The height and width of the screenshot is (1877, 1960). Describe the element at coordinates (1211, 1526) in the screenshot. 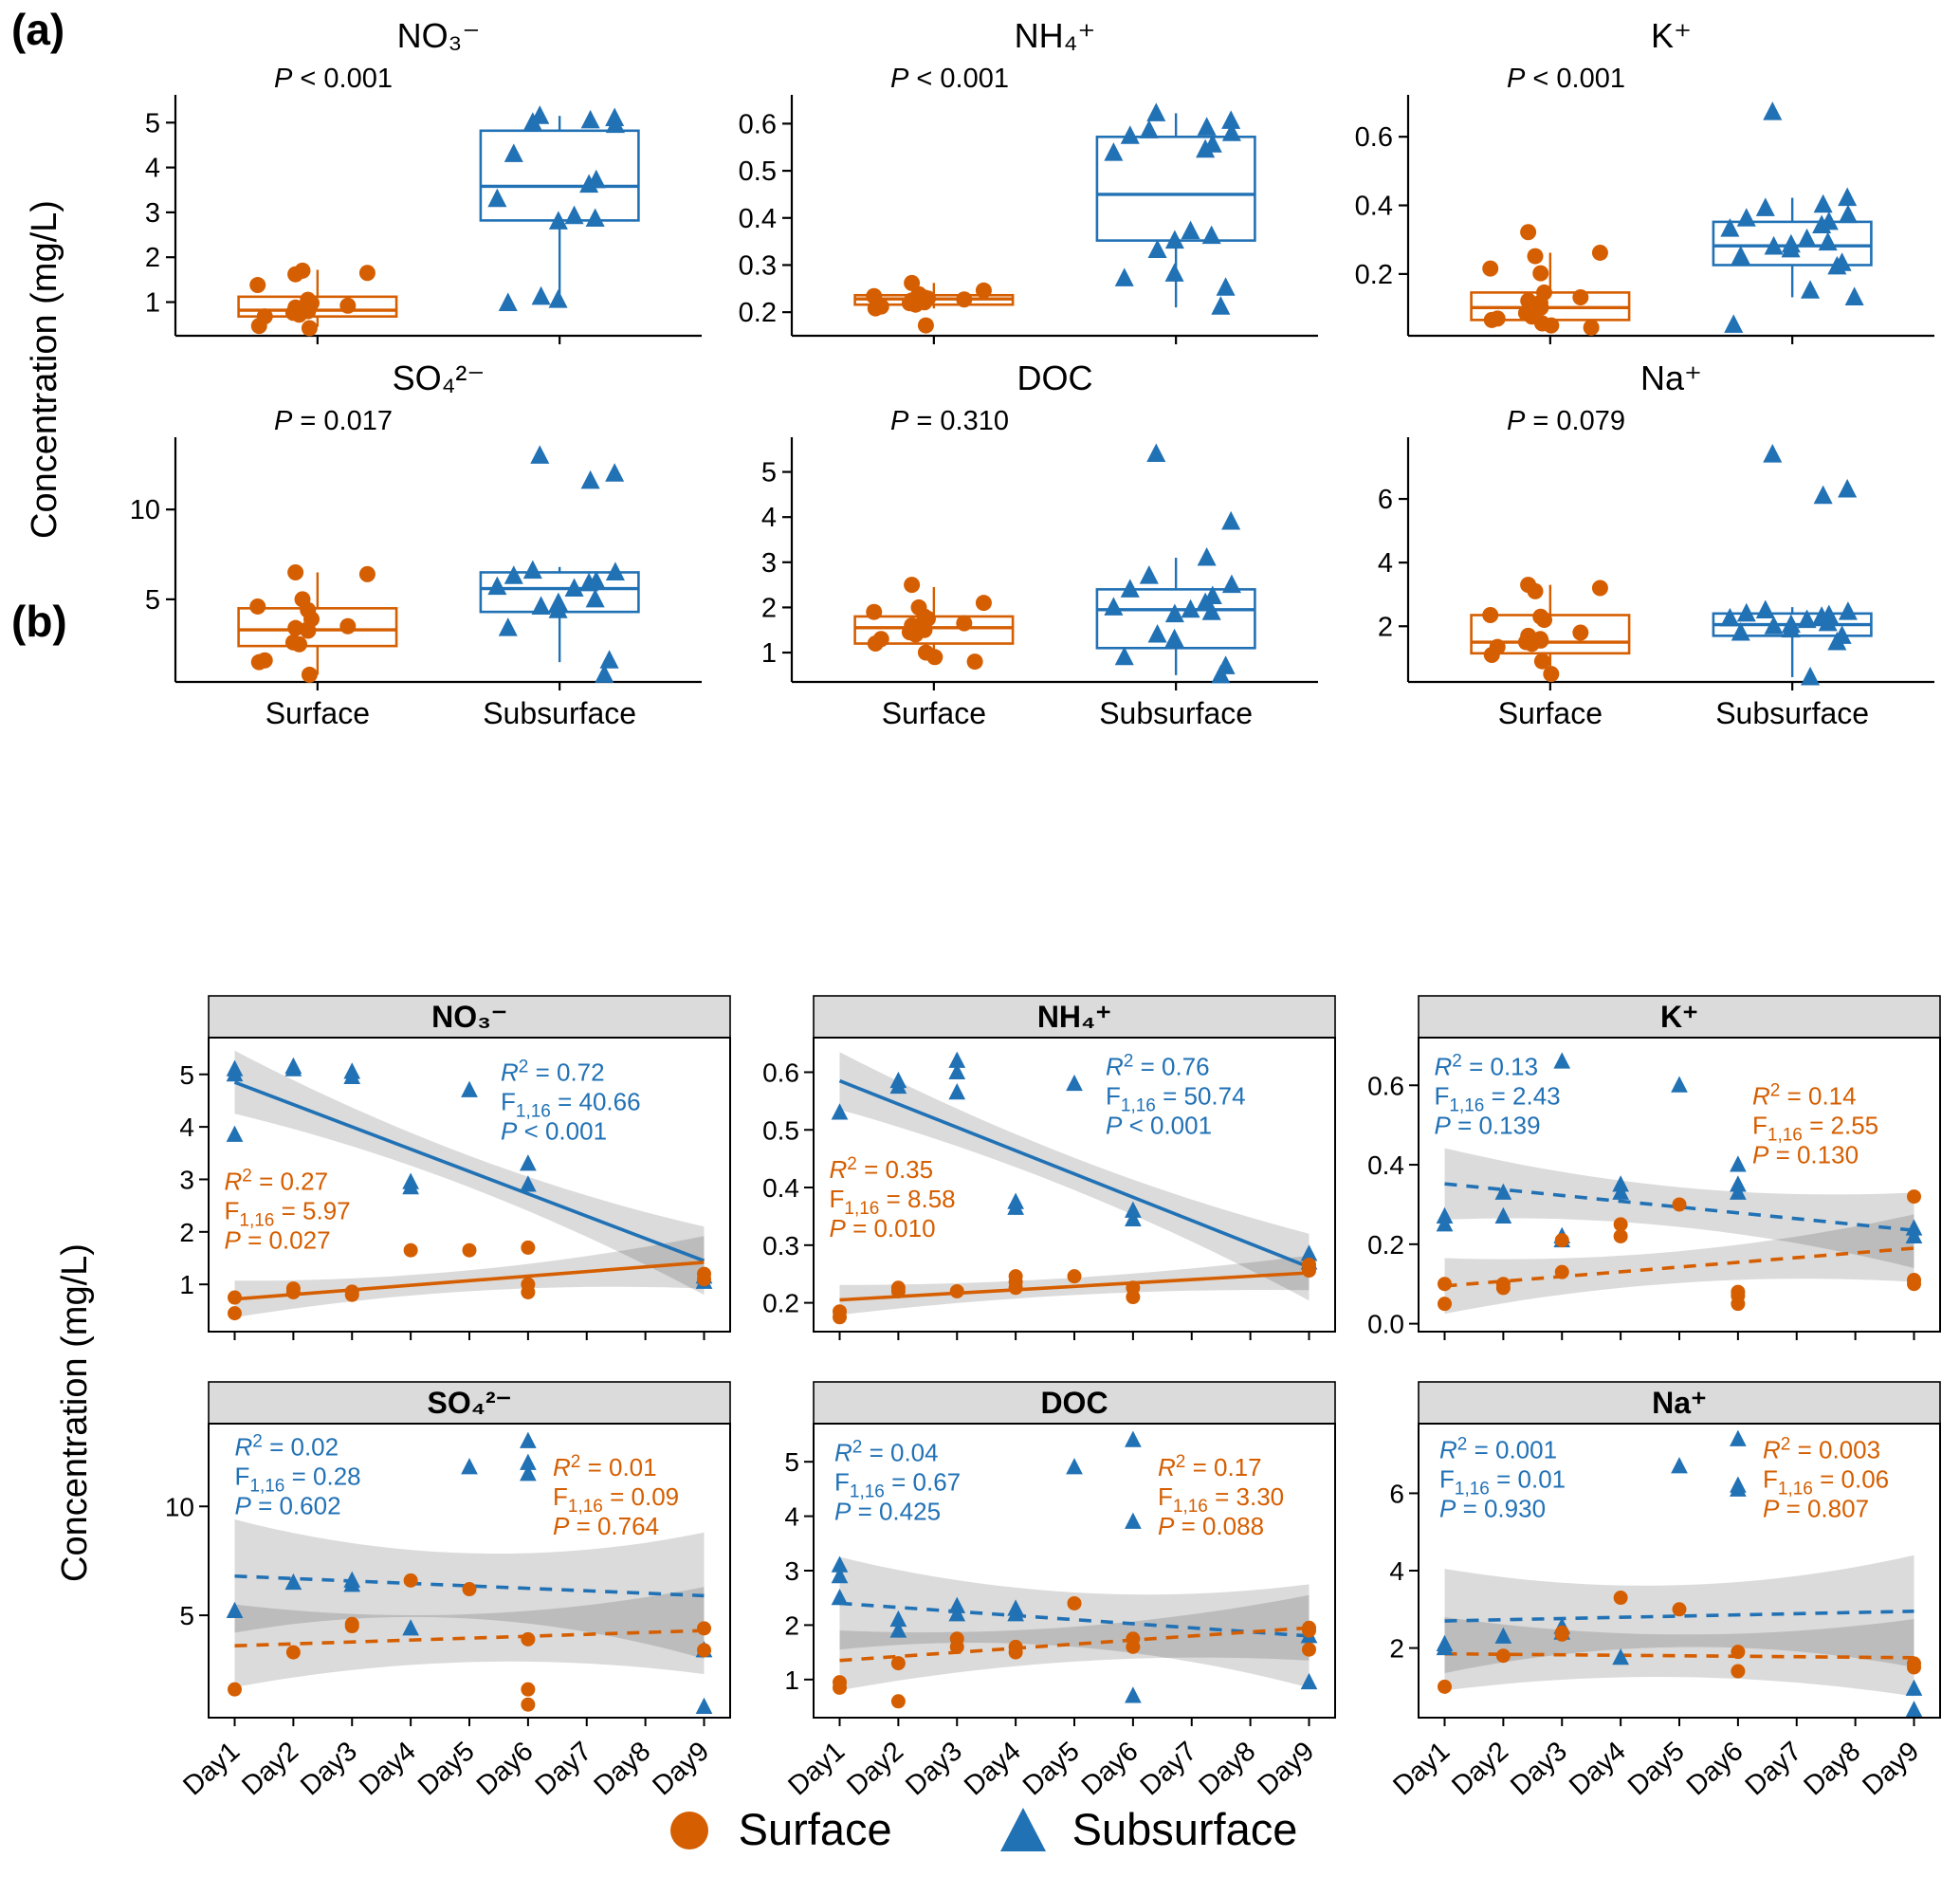

I see `stats-p: P = 0.088` at that location.